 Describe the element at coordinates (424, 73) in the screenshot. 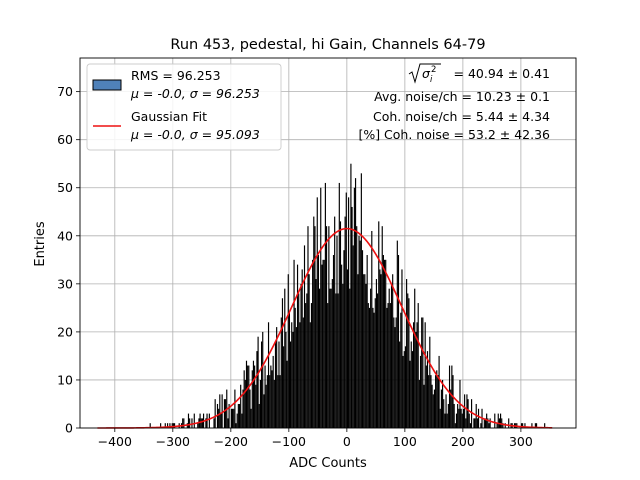

I see `sqrt-symbol` at that location.